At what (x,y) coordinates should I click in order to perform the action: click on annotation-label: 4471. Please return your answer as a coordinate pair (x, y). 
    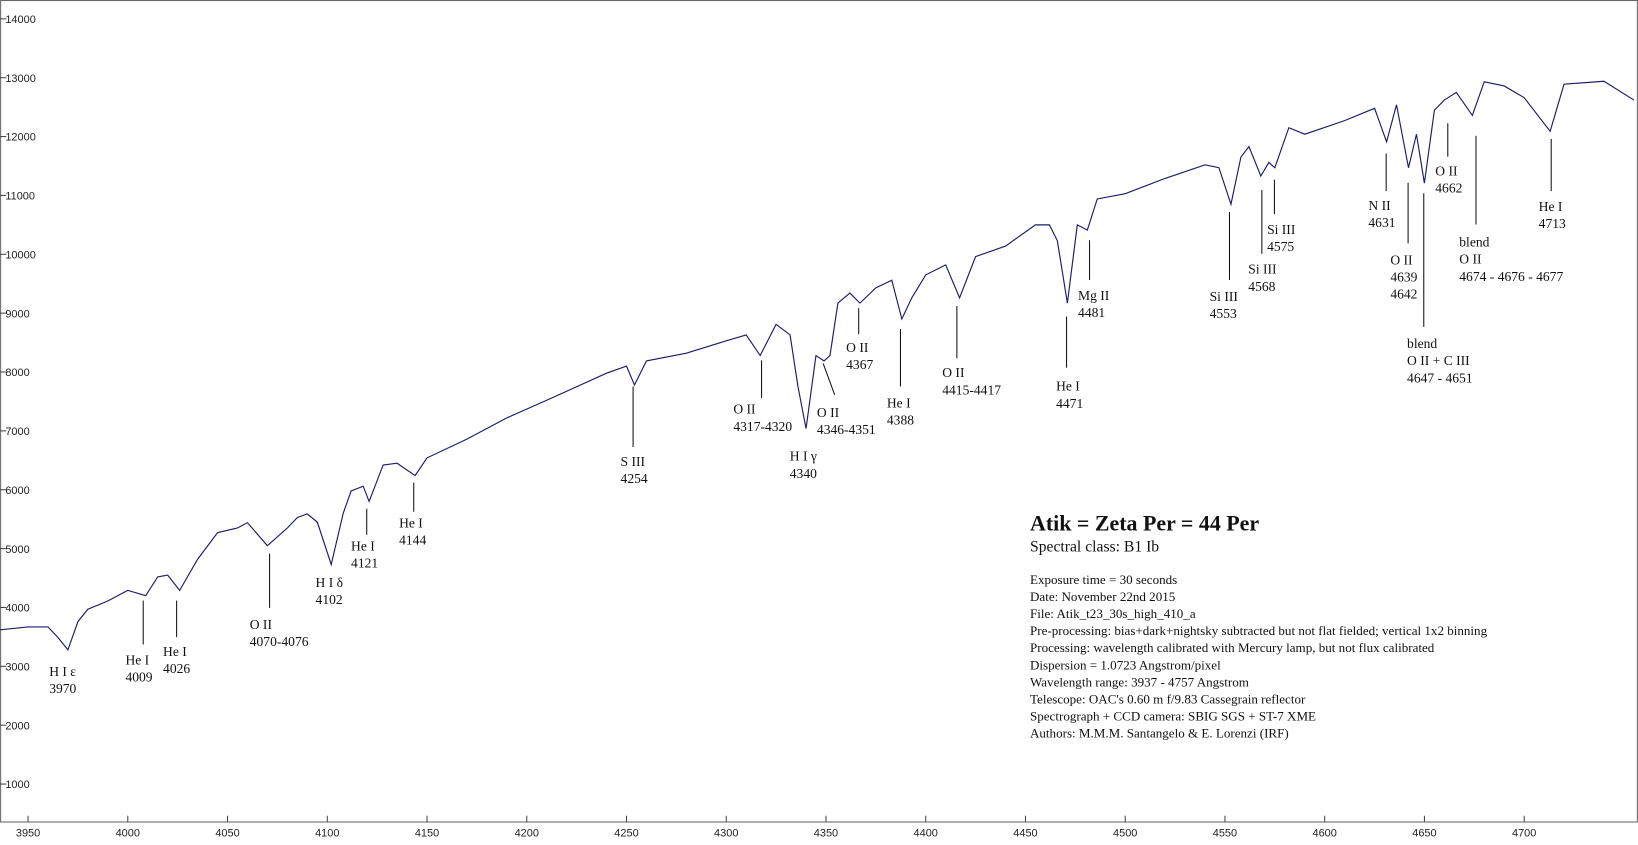
    Looking at the image, I should click on (1069, 403).